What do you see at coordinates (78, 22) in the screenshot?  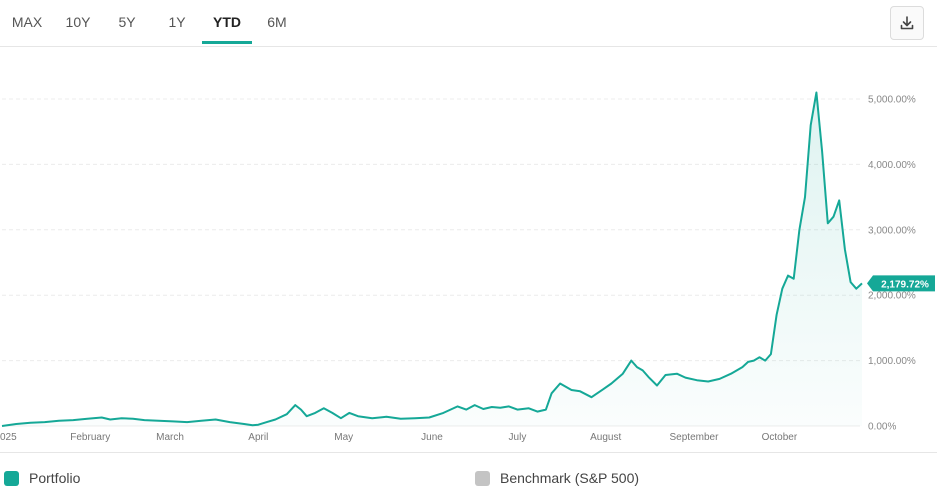 I see `tab-10y: 10Y` at bounding box center [78, 22].